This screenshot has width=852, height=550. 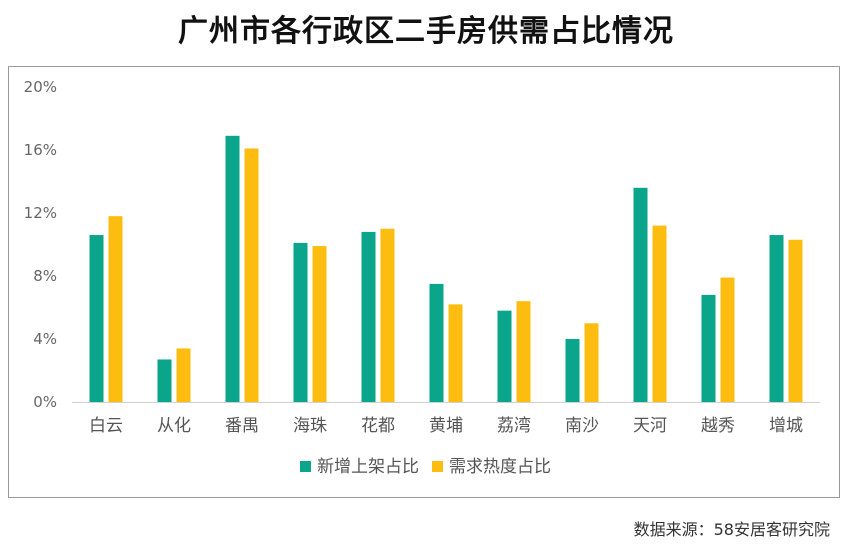 I want to click on y-tick-label: 4%, so click(x=45, y=339).